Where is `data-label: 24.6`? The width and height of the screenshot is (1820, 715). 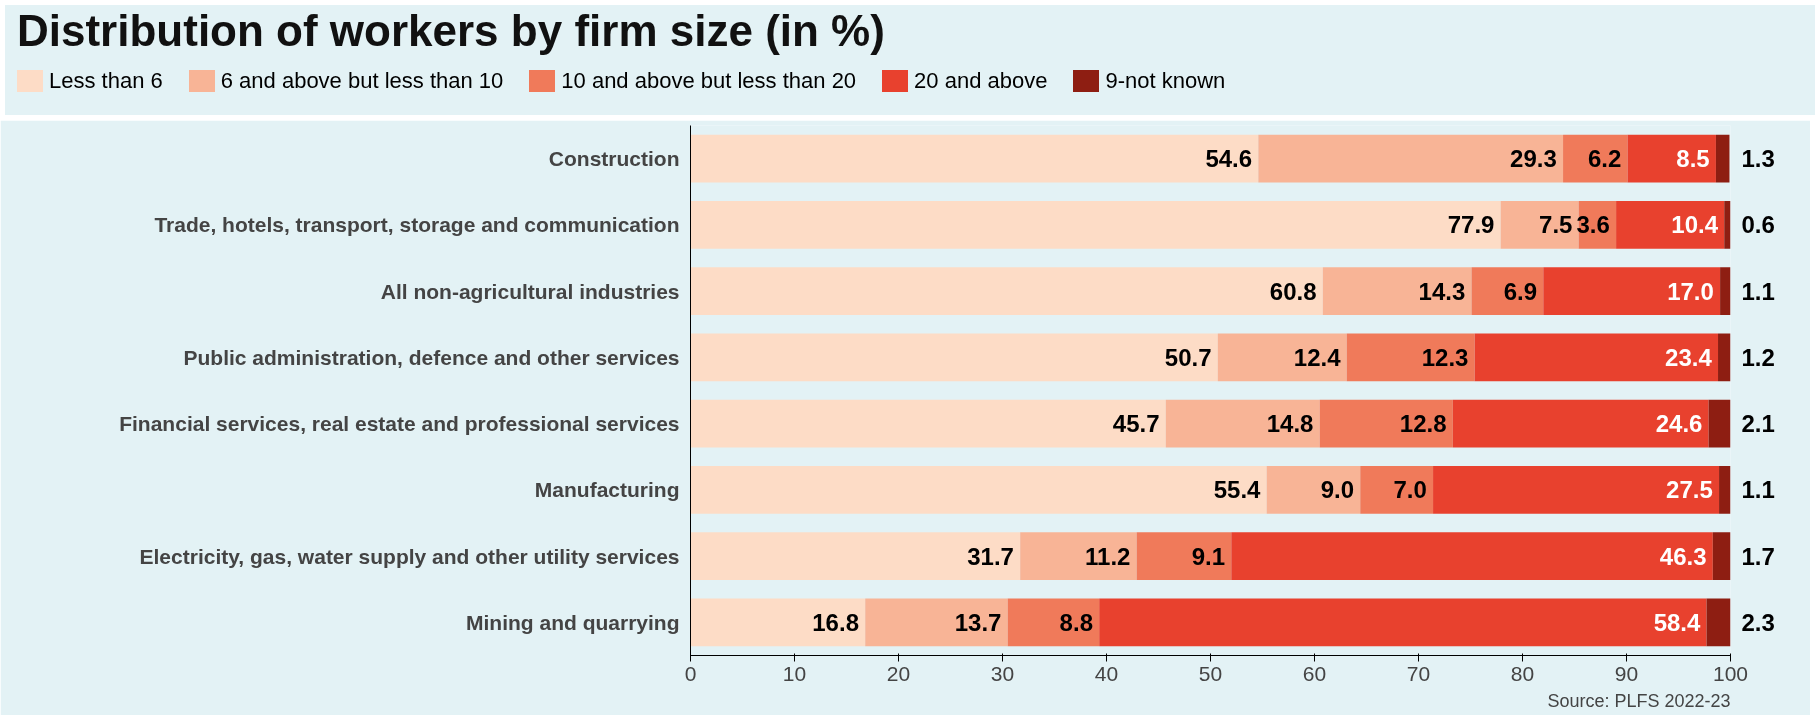 data-label: 24.6 is located at coordinates (1679, 424).